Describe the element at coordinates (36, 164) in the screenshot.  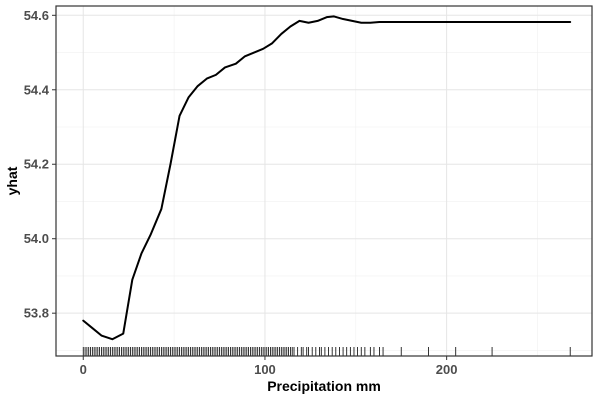
I see `y-tick-label: 54.2` at that location.